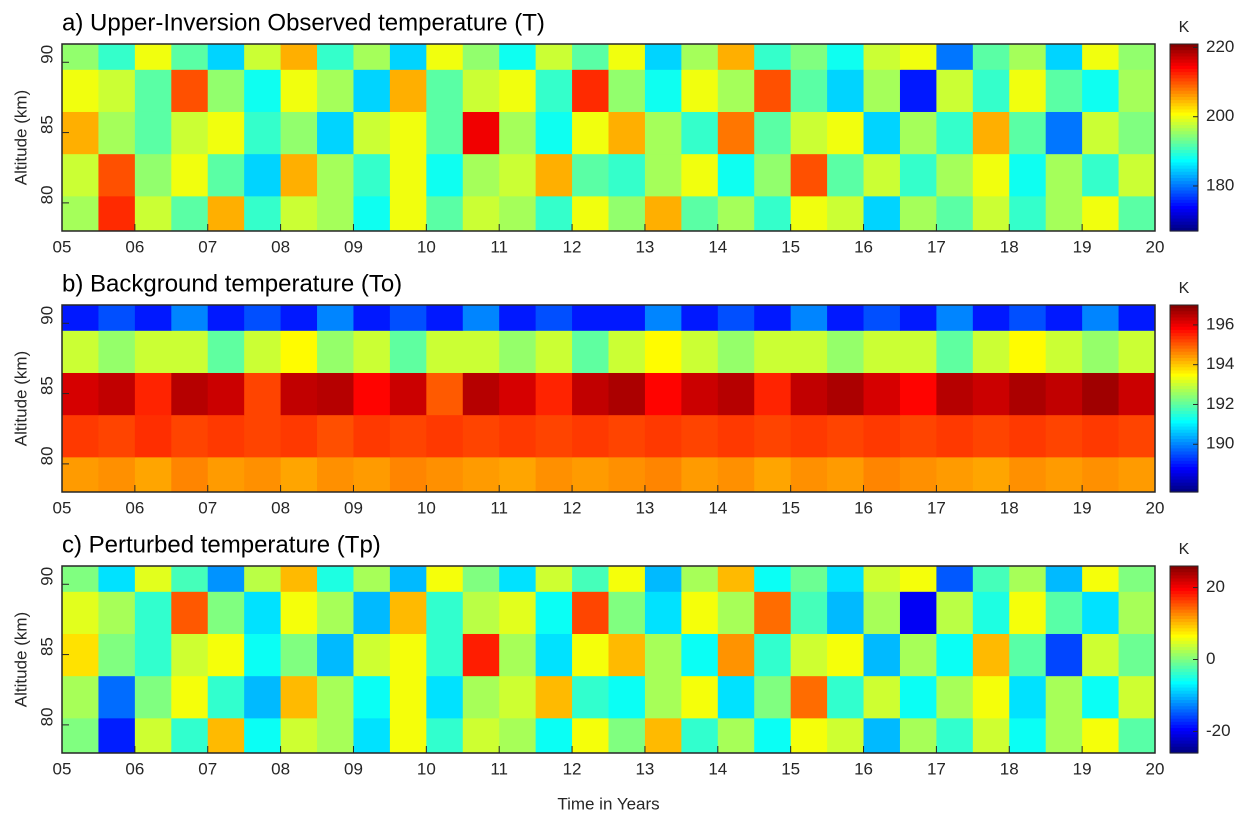 The width and height of the screenshot is (1250, 821). I want to click on panel-title: b) Background temperature (To), so click(232, 283).